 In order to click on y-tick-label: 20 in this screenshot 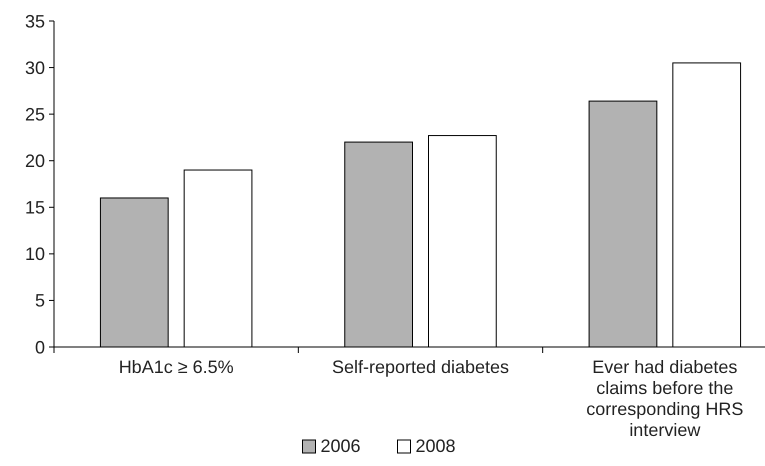, I will do `click(34, 161)`.